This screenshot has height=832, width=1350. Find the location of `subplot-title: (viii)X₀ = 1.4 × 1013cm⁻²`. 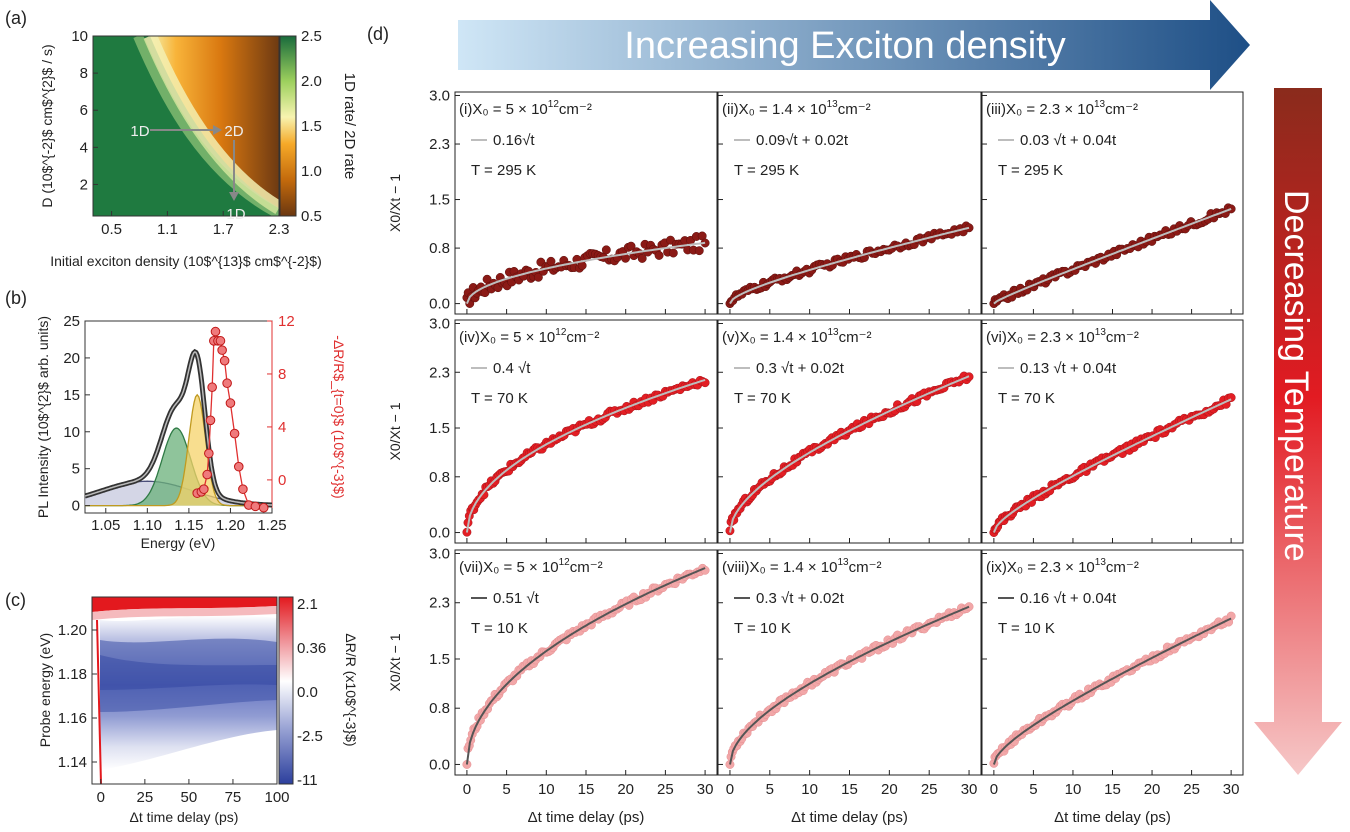

subplot-title: (viii)X₀ = 1.4 × 1013cm⁻² is located at coordinates (802, 566).